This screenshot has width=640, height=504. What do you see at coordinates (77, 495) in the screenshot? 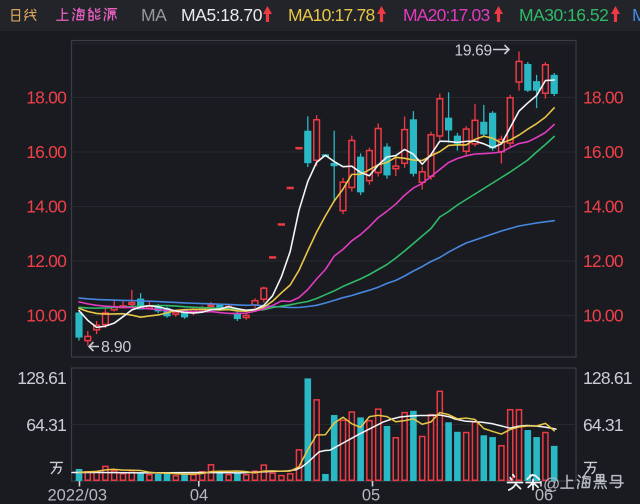
I see `svg-text: 2022/03` at bounding box center [77, 495].